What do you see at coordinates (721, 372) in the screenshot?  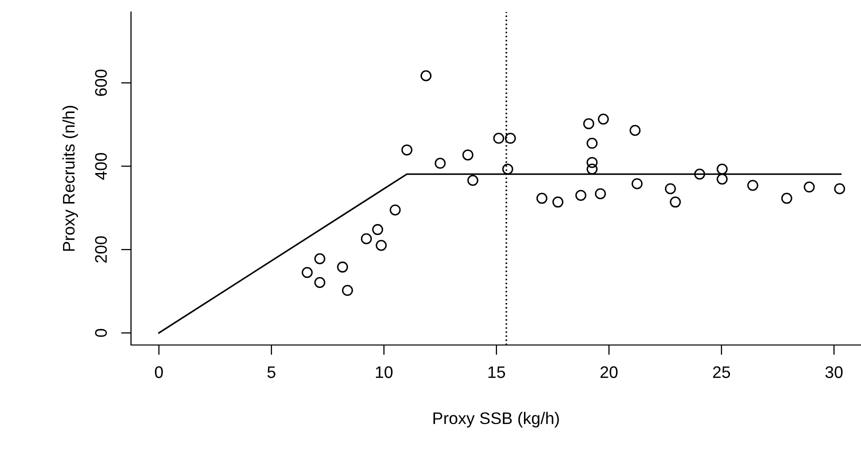 I see `x-tick-label: 25` at bounding box center [721, 372].